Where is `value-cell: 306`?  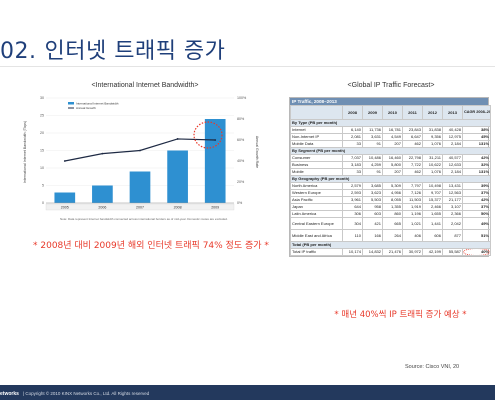
value-cell: 306 is located at coordinates (352, 214).